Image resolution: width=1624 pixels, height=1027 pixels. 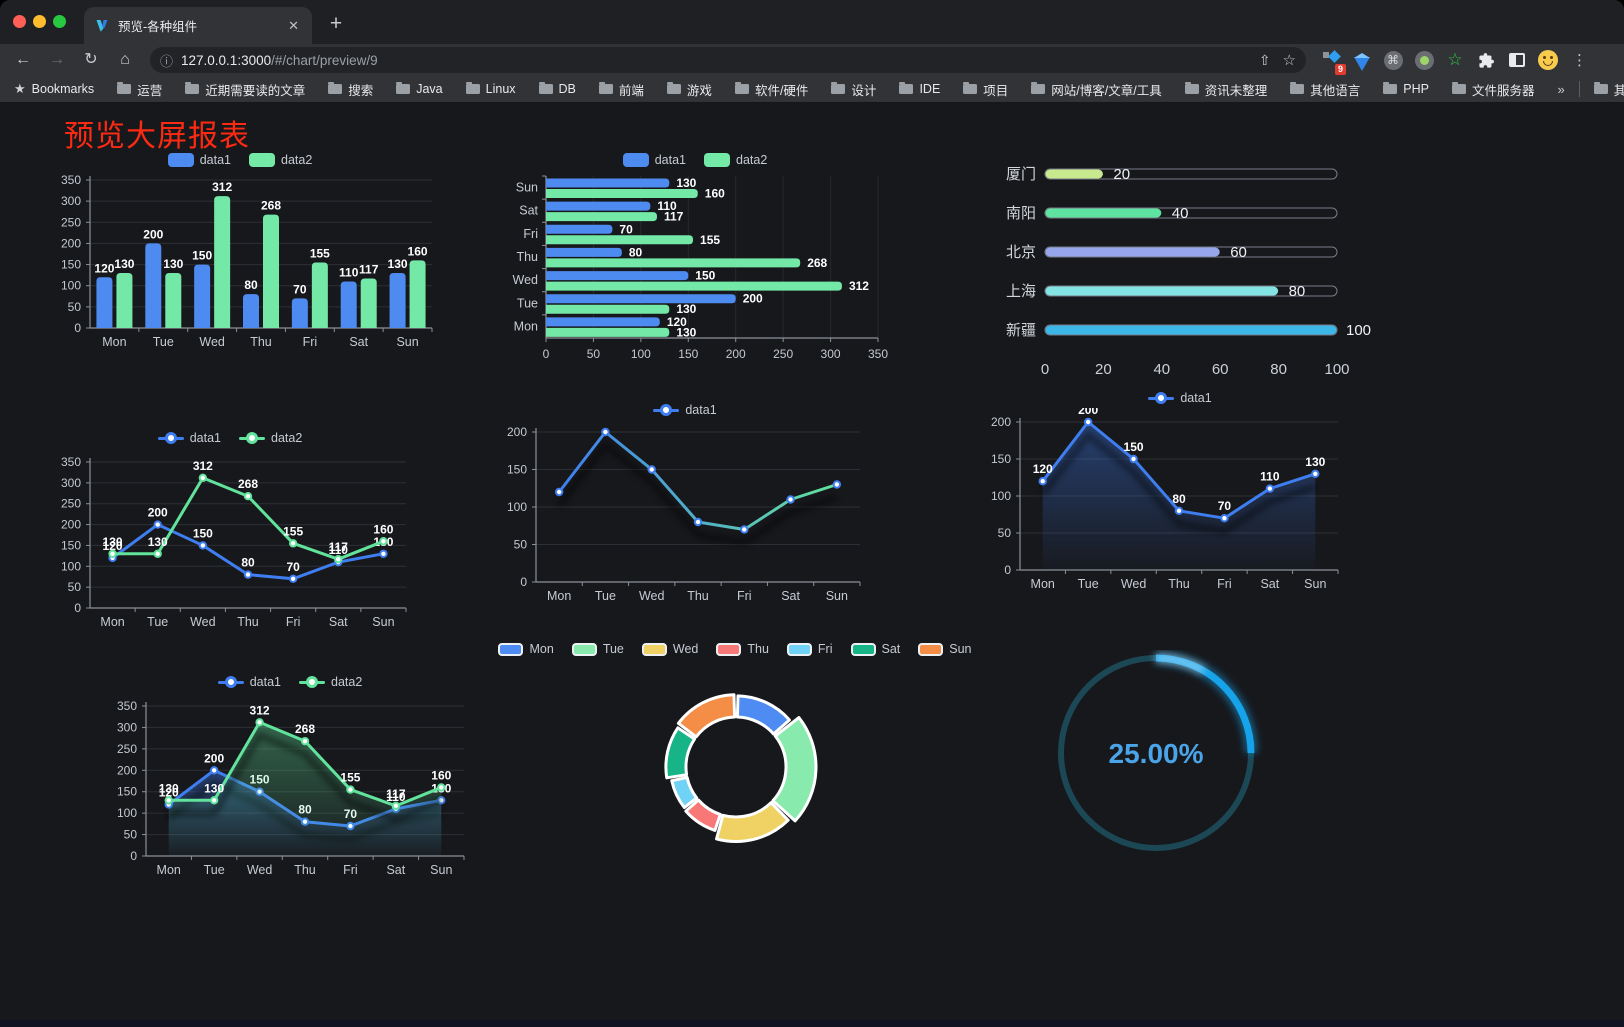 I want to click on bookmark-folder: 文件服务器, so click(x=1492, y=89).